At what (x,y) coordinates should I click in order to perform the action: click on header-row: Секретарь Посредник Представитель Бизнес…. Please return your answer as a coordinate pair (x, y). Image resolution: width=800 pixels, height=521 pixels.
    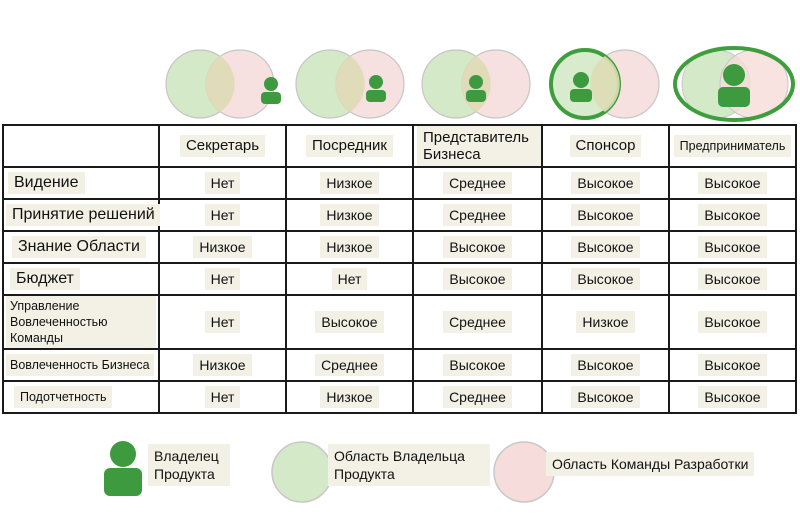
    Looking at the image, I should click on (399, 146).